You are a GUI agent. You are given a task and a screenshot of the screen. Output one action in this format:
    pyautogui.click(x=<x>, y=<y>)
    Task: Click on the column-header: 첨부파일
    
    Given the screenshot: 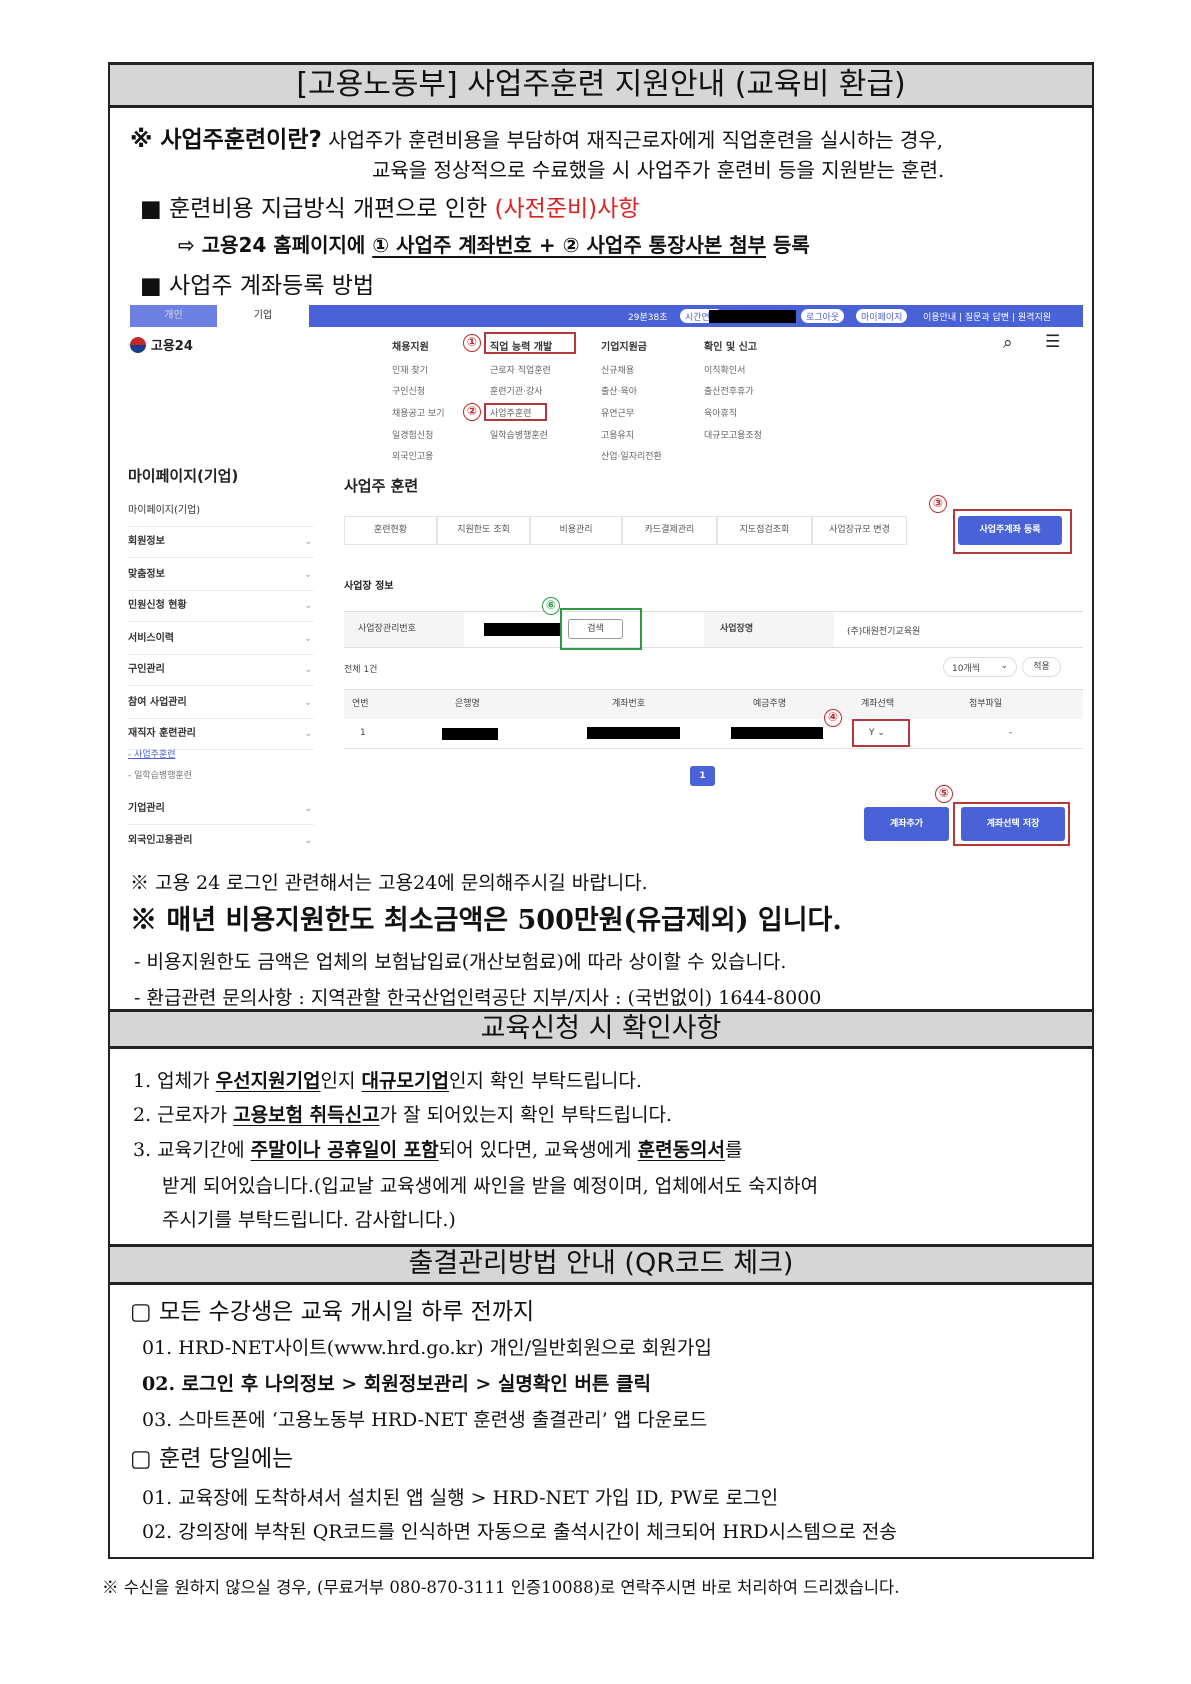 What is the action you would take?
    pyautogui.click(x=986, y=704)
    